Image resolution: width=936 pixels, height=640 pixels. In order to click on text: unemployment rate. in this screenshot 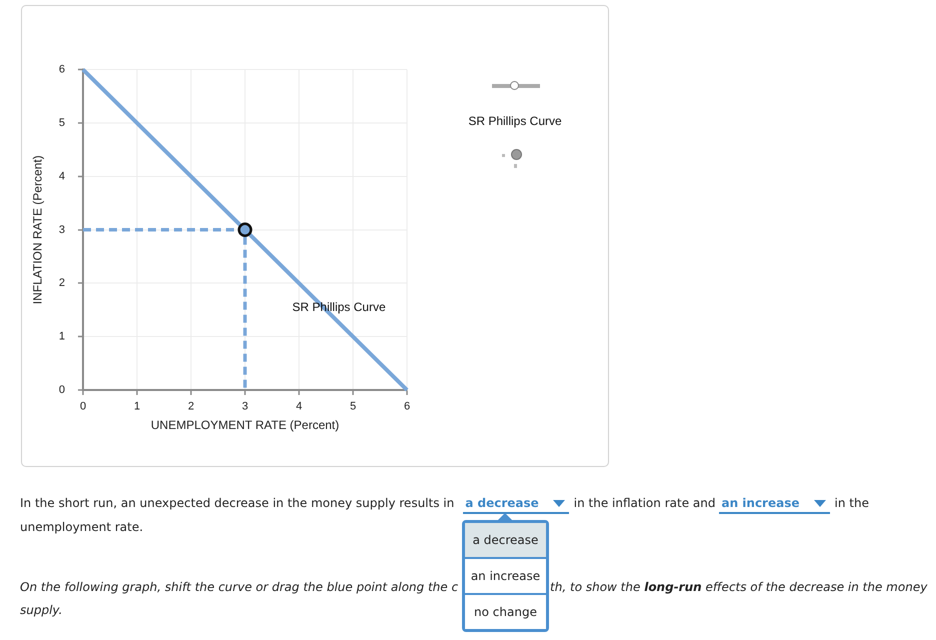, I will do `click(82, 527)`.